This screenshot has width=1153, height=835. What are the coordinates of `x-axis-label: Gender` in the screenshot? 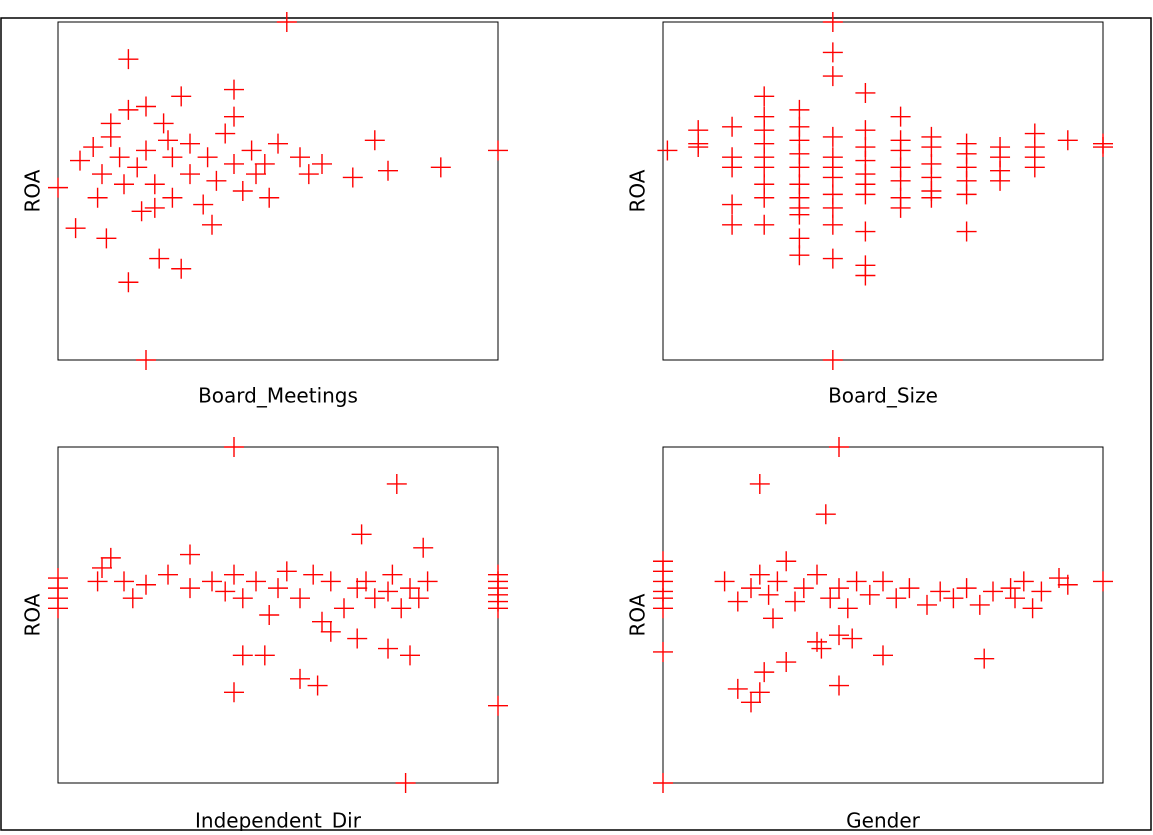 It's located at (883, 820).